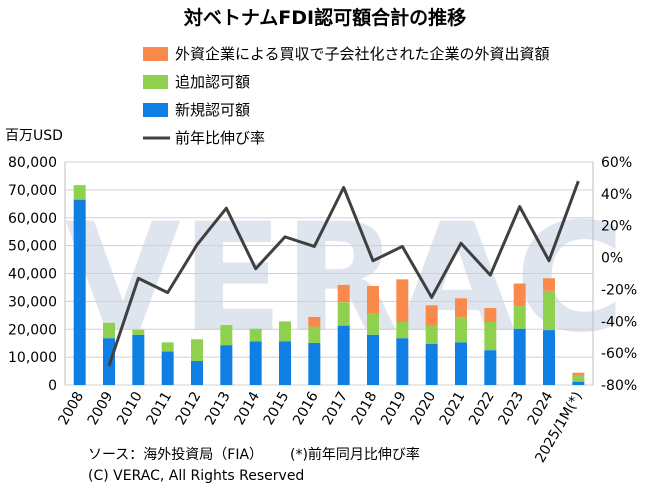 The image size is (650, 489). Describe the element at coordinates (175, 455) in the screenshot. I see `footer-source: ソース：海外投資局（FIA）` at that location.